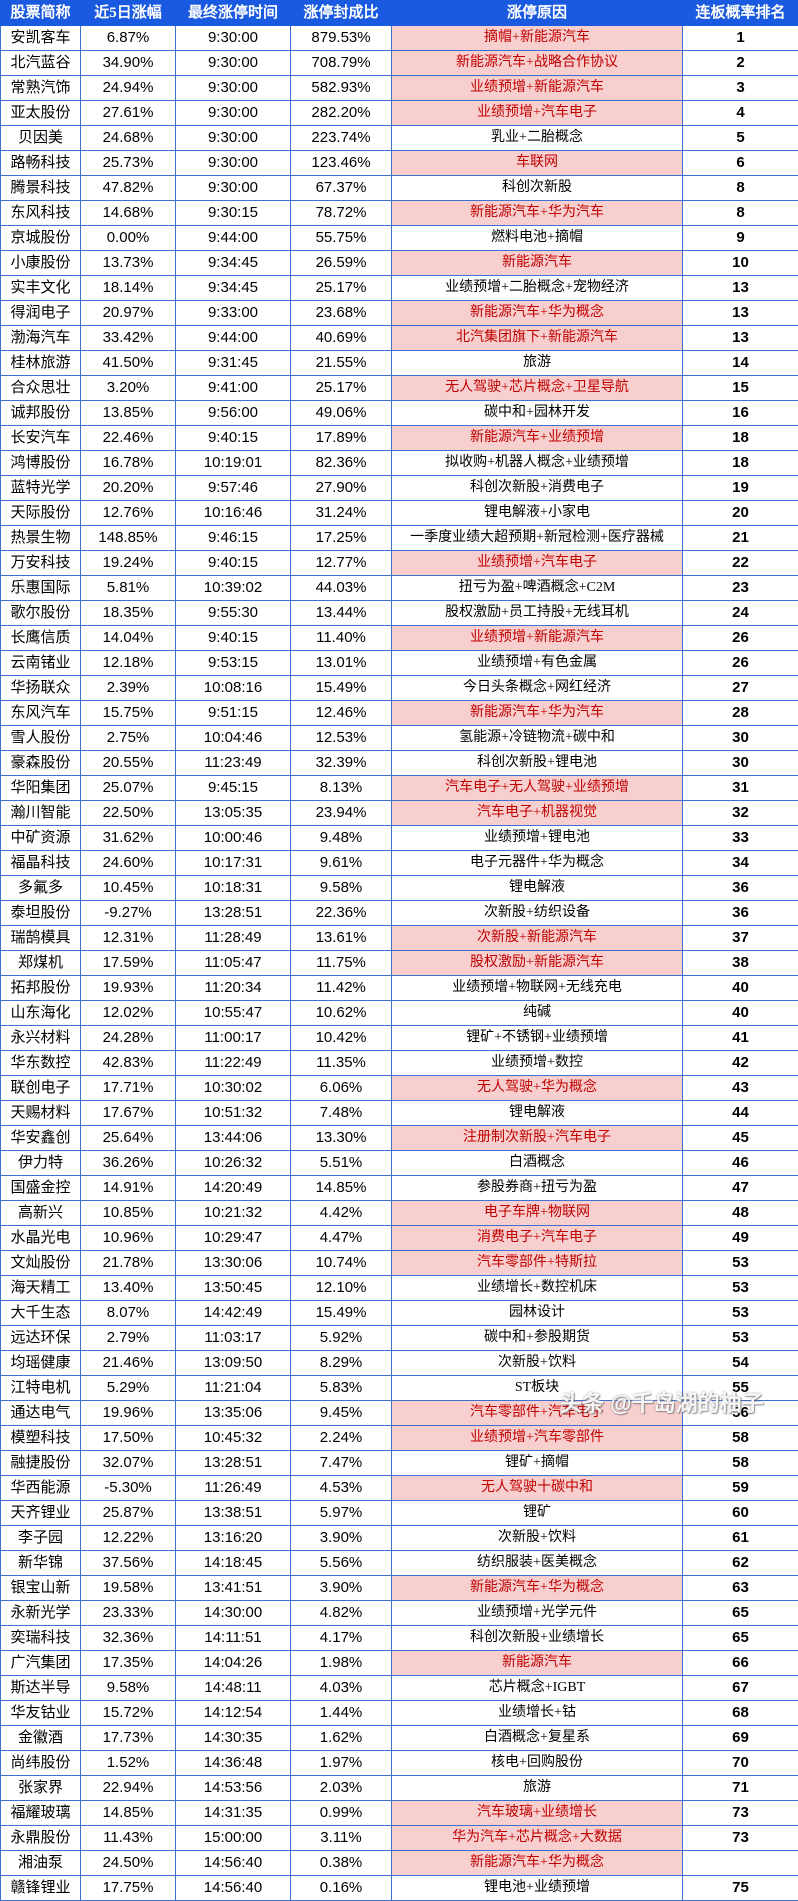 This screenshot has height=1901, width=798. I want to click on cell-stock-name: 永兴材料, so click(41, 1038).